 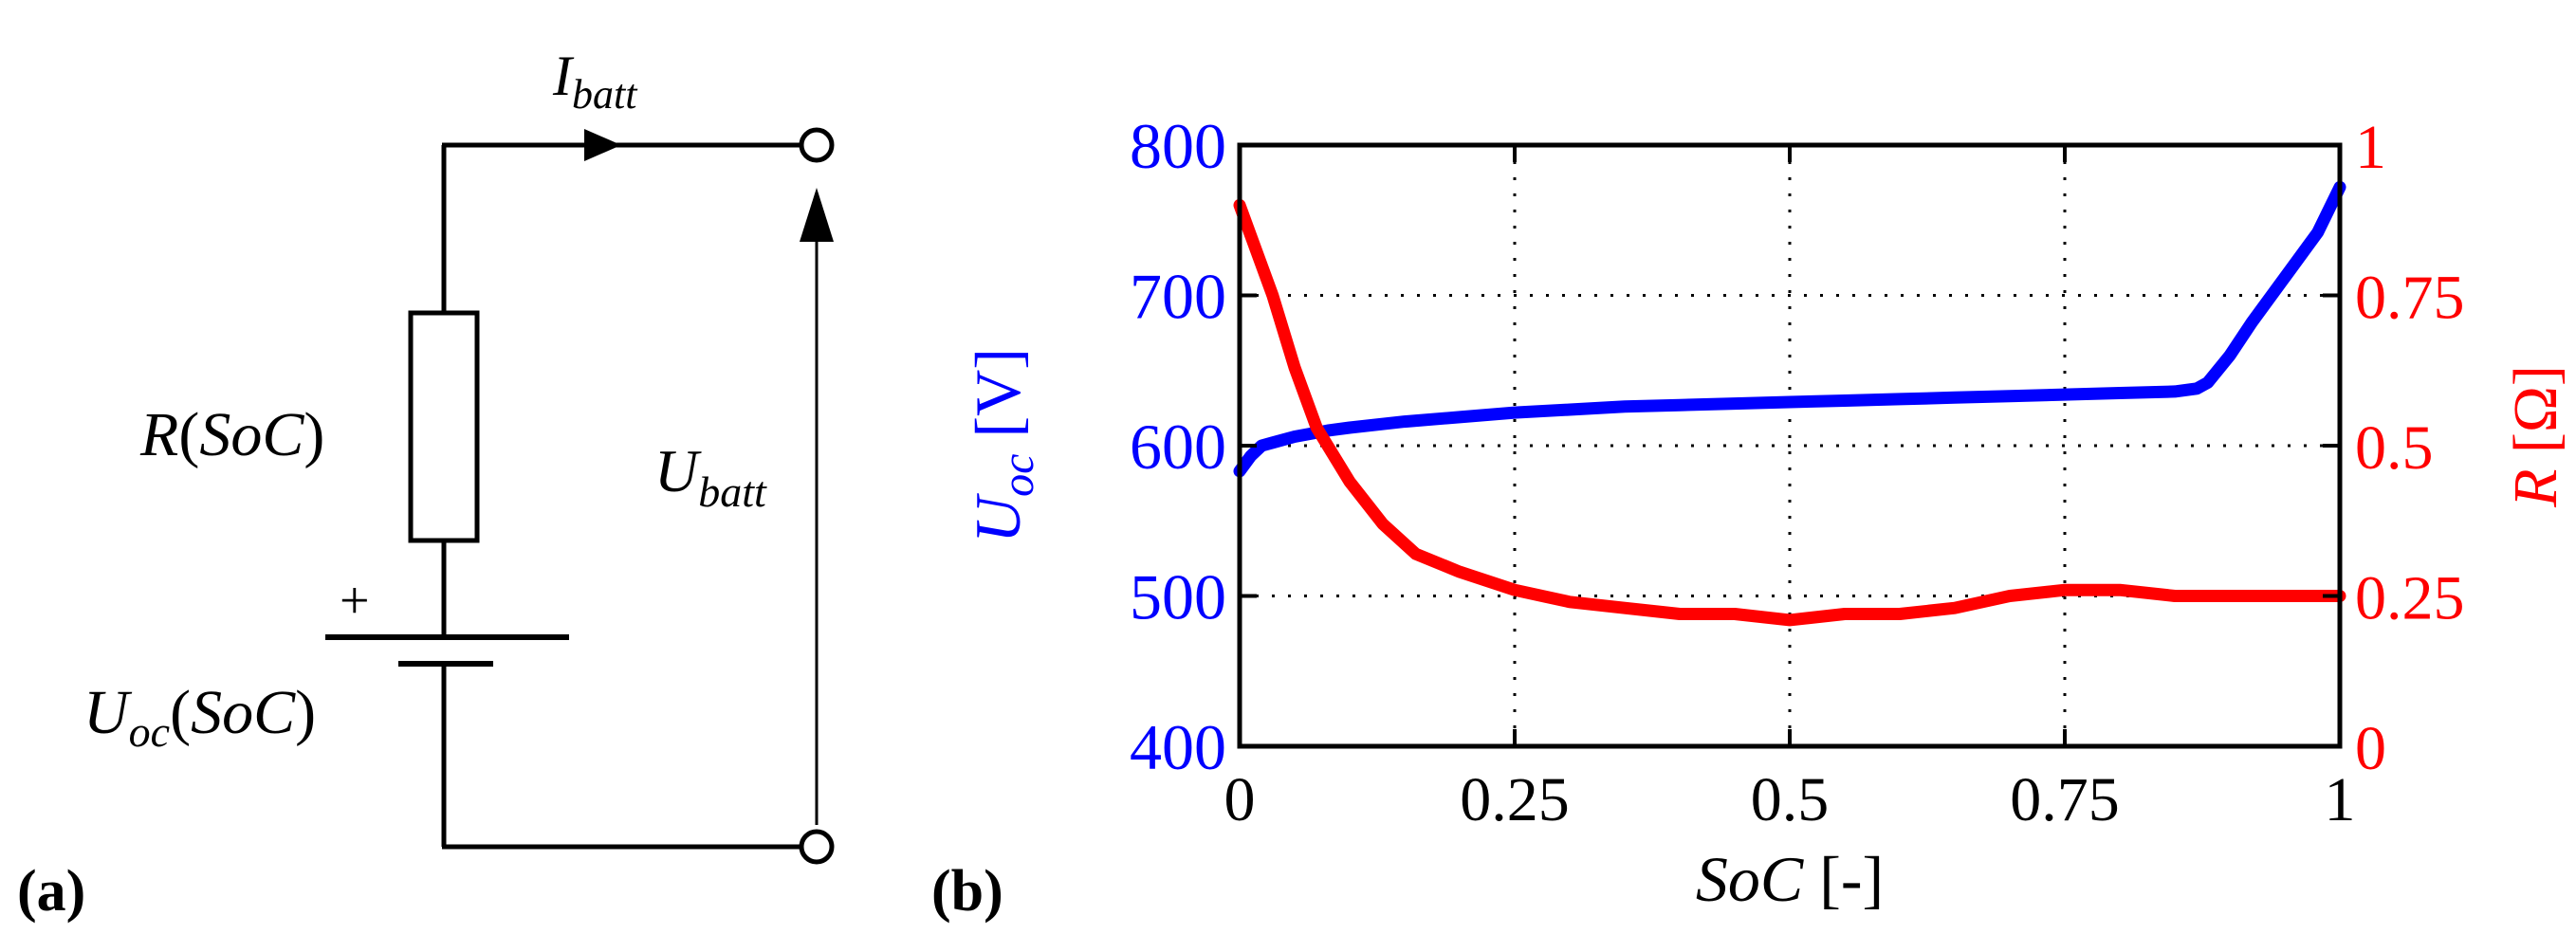 I want to click on voltage-arrow-head, so click(x=817, y=215).